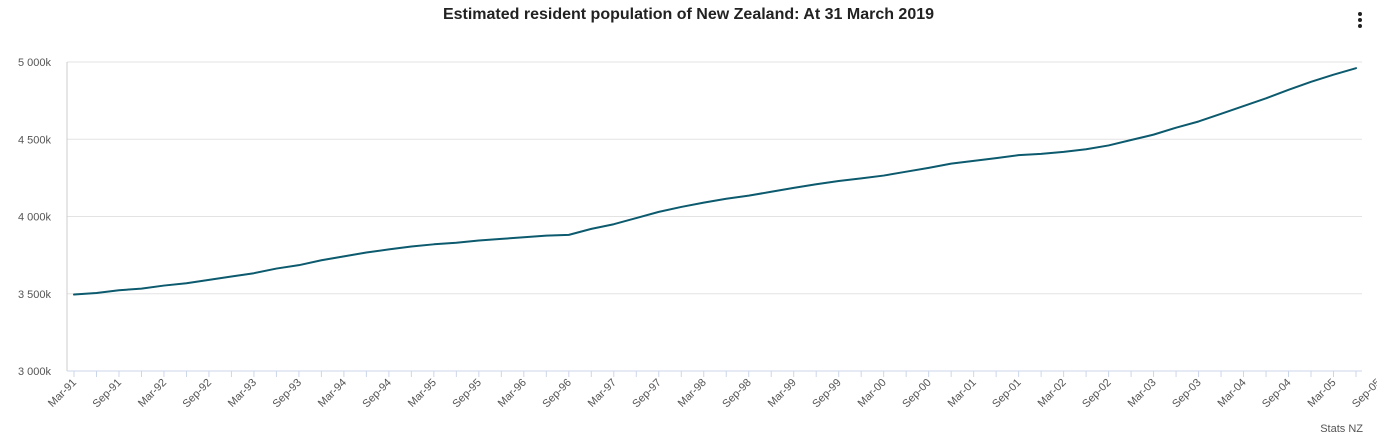  I want to click on x-tick-label: Mar-94, so click(332, 393).